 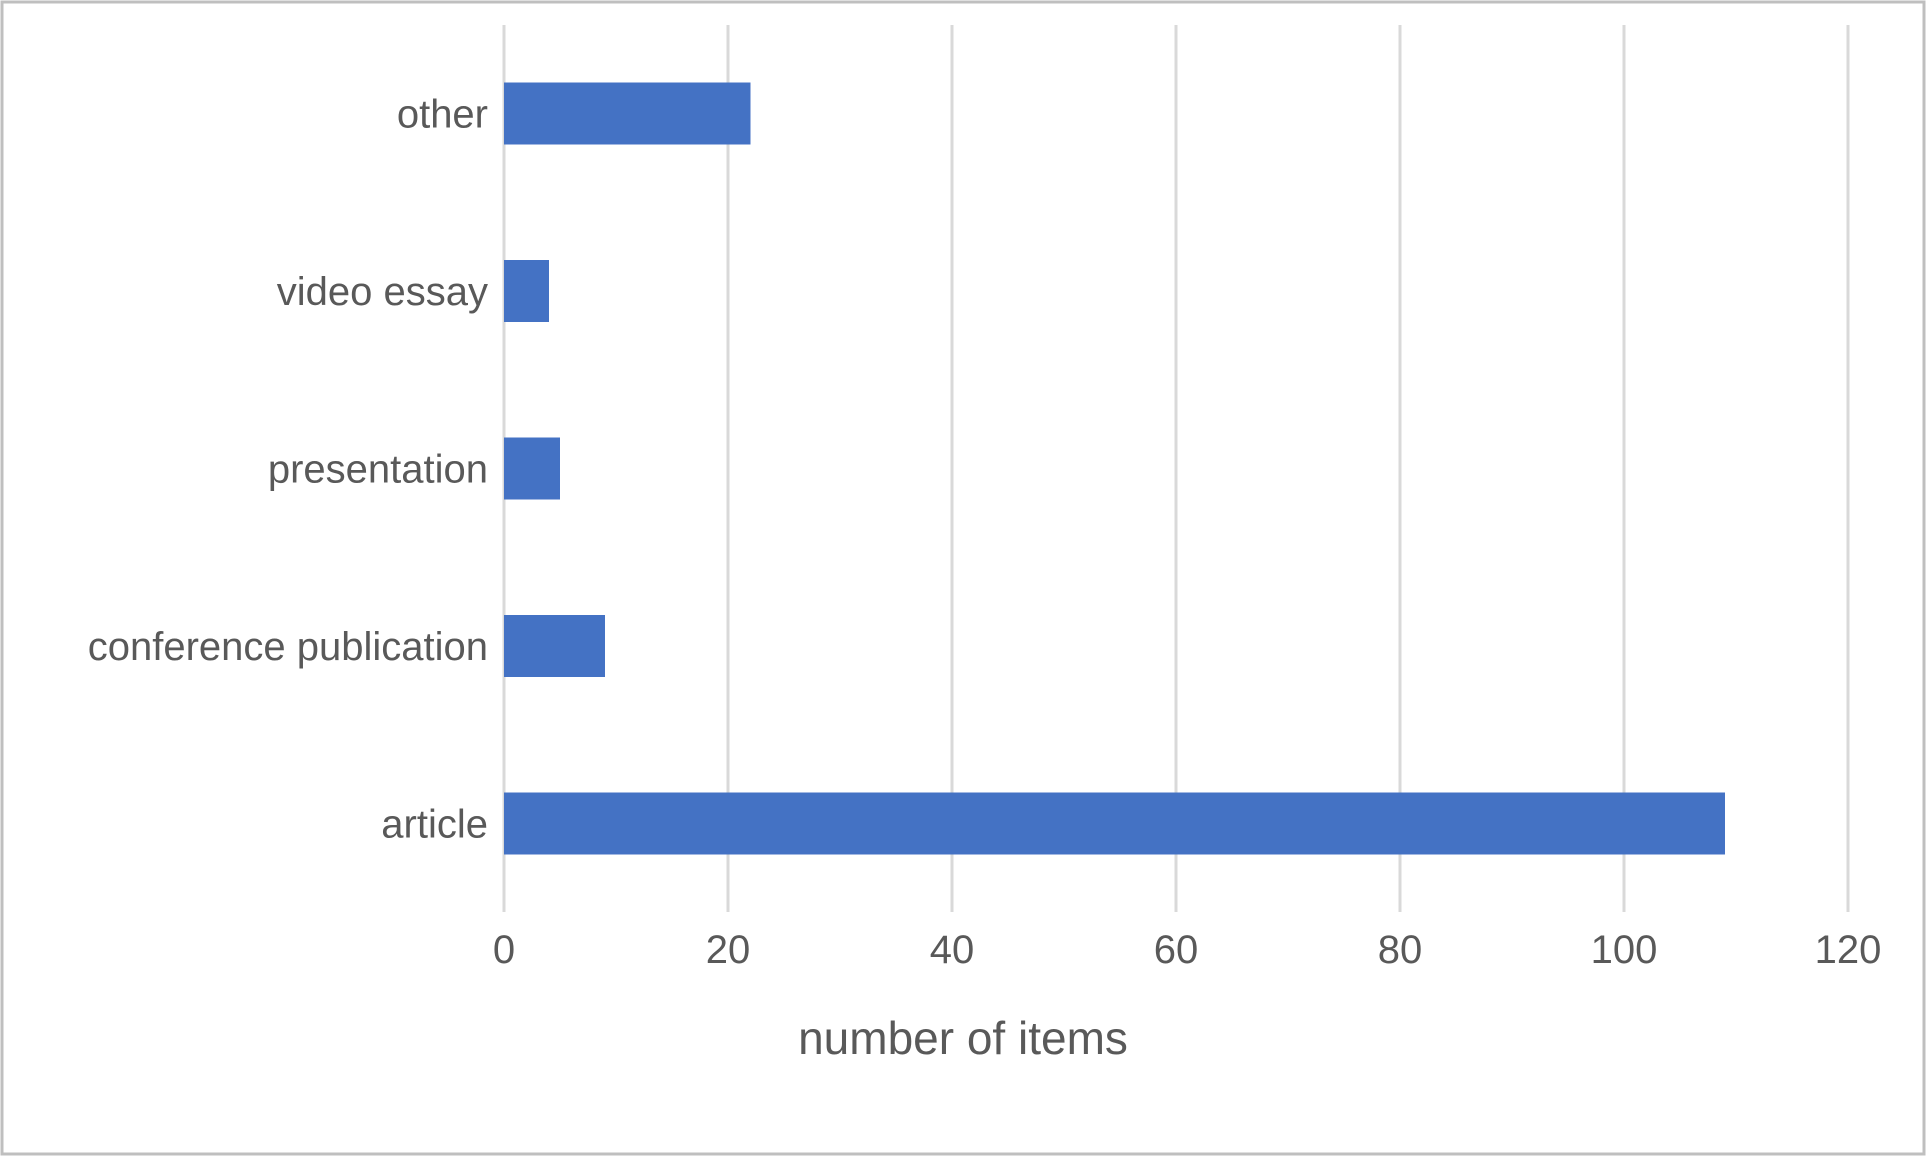 What do you see at coordinates (1624, 950) in the screenshot?
I see `x-tick-label: 100` at bounding box center [1624, 950].